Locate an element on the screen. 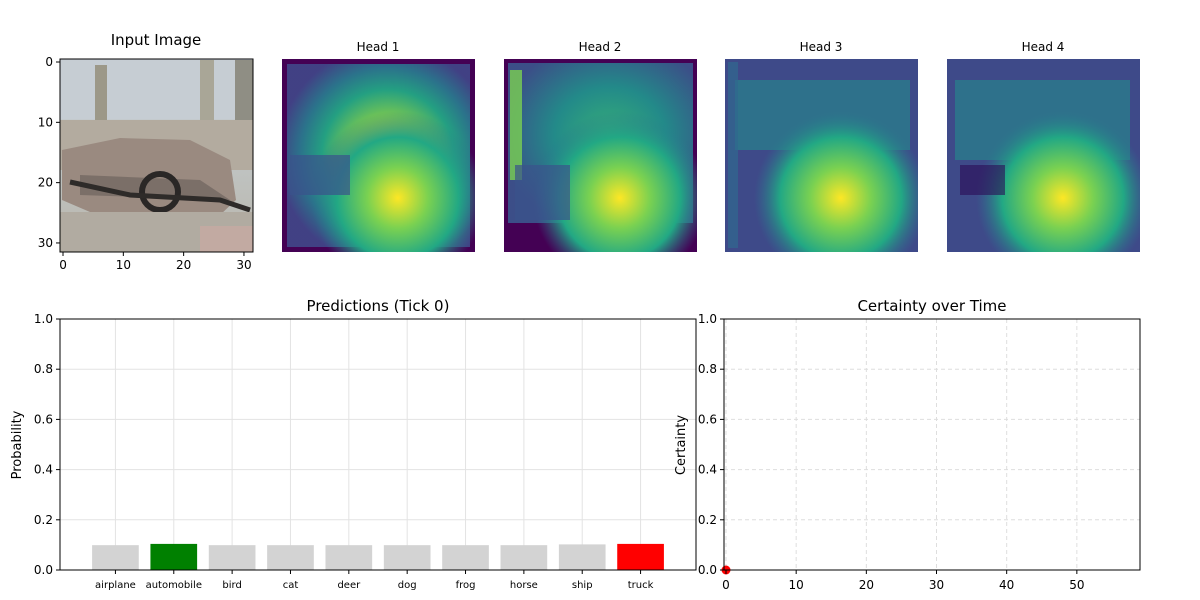 The width and height of the screenshot is (1200, 600). certainty-y-tick-label: 0.2 is located at coordinates (707, 520).